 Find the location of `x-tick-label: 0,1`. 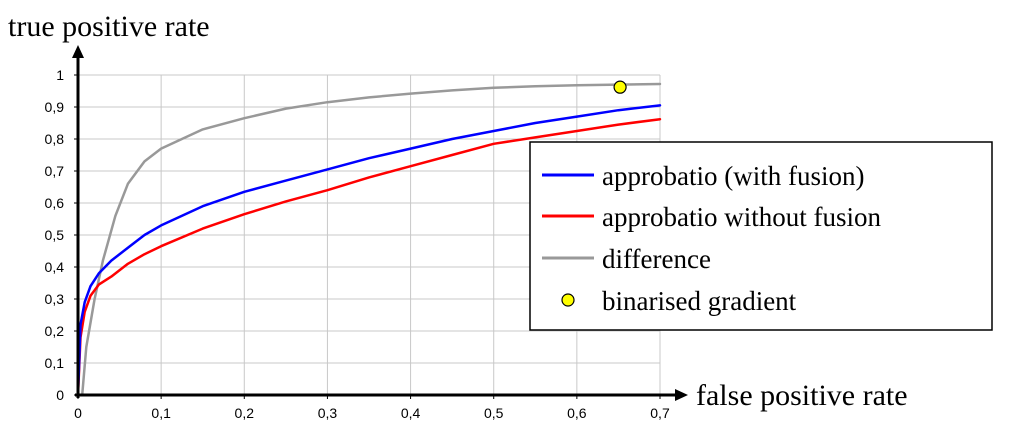

x-tick-label: 0,1 is located at coordinates (161, 413).